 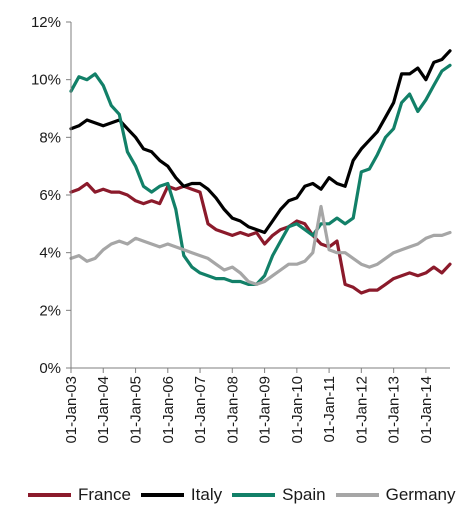 What do you see at coordinates (394, 410) in the screenshot?
I see `x-tick-label: 01-Jan-13` at bounding box center [394, 410].